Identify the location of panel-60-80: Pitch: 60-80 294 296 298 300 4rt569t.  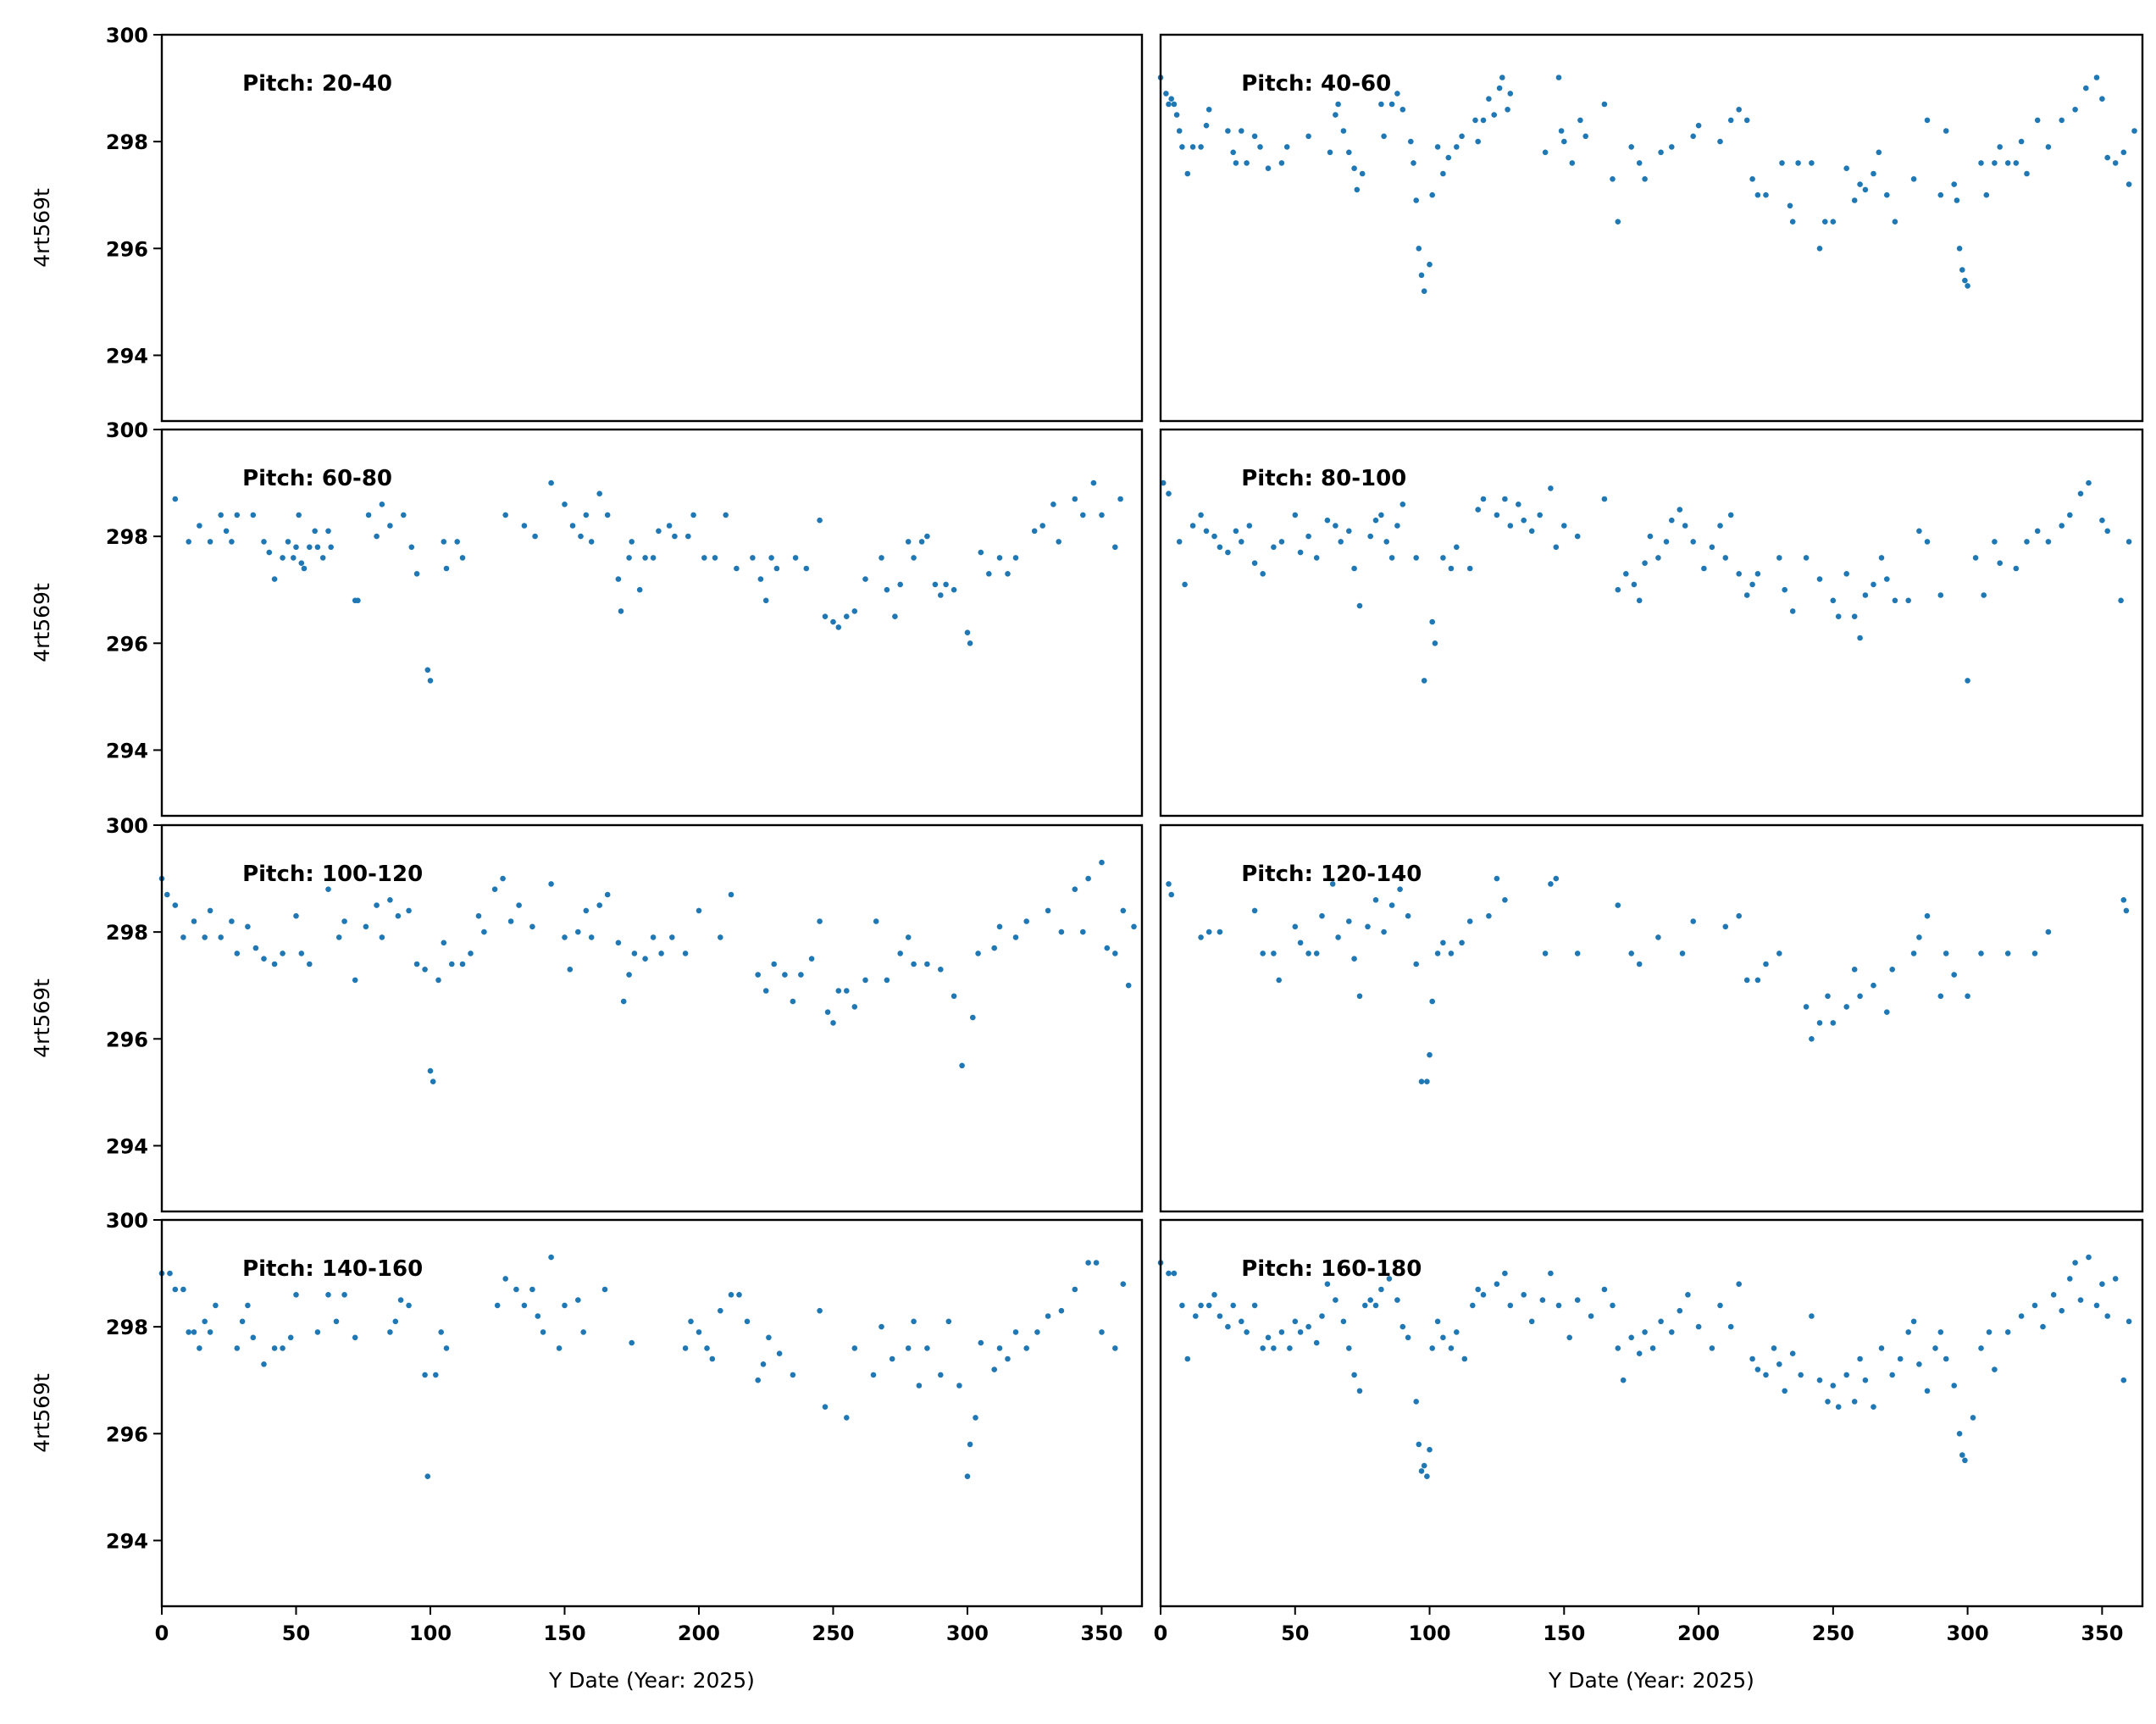
(587, 618).